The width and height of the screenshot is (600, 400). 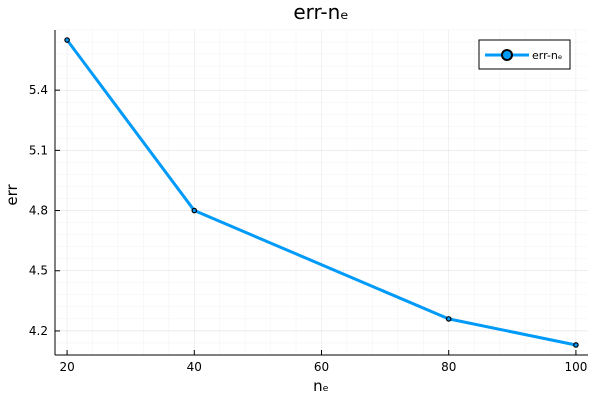 What do you see at coordinates (38, 331) in the screenshot?
I see `y-tick-label: 4.2` at bounding box center [38, 331].